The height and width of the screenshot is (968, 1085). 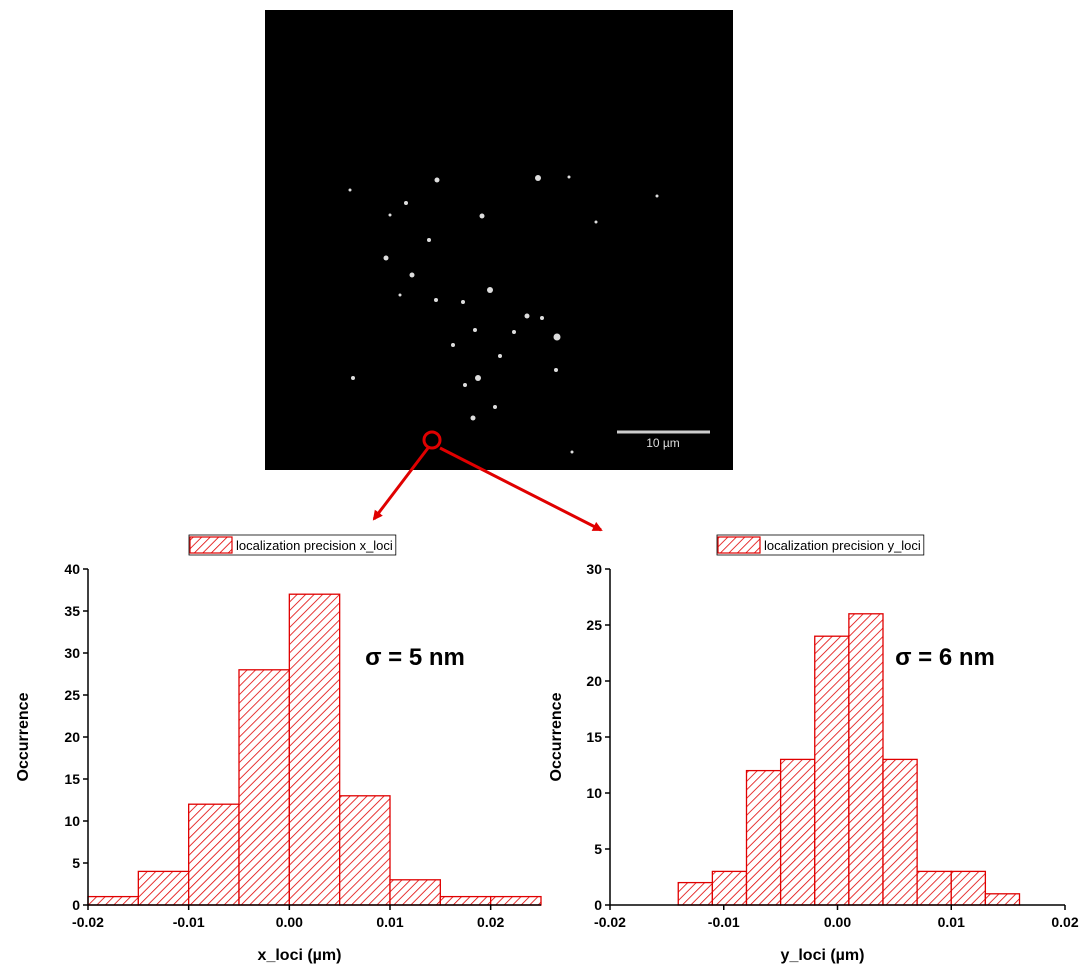 What do you see at coordinates (503, 314) in the screenshot?
I see `image-spots` at bounding box center [503, 314].